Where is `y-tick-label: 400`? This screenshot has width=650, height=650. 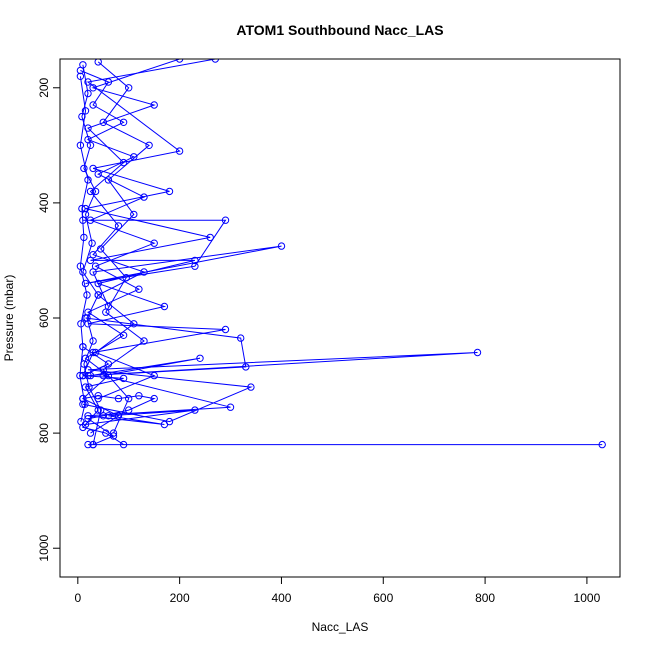 y-tick-label: 400 is located at coordinates (44, 203).